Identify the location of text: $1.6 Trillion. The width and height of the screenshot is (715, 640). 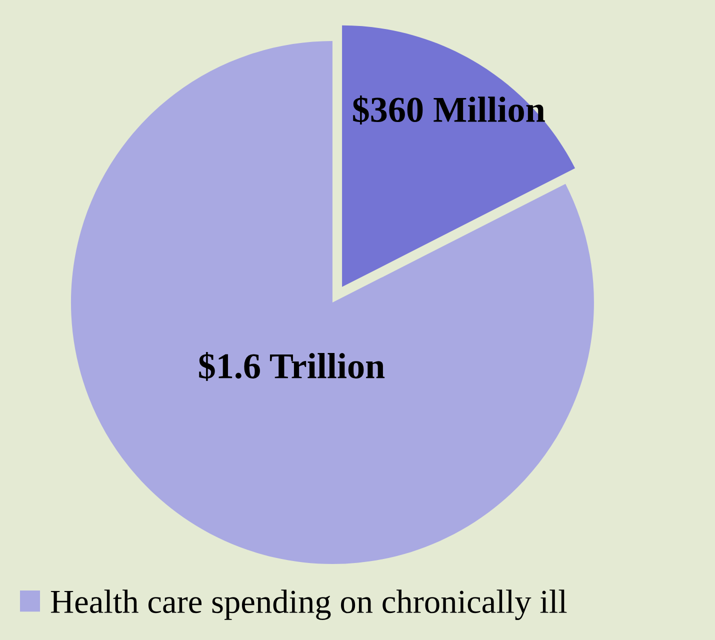
(292, 366).